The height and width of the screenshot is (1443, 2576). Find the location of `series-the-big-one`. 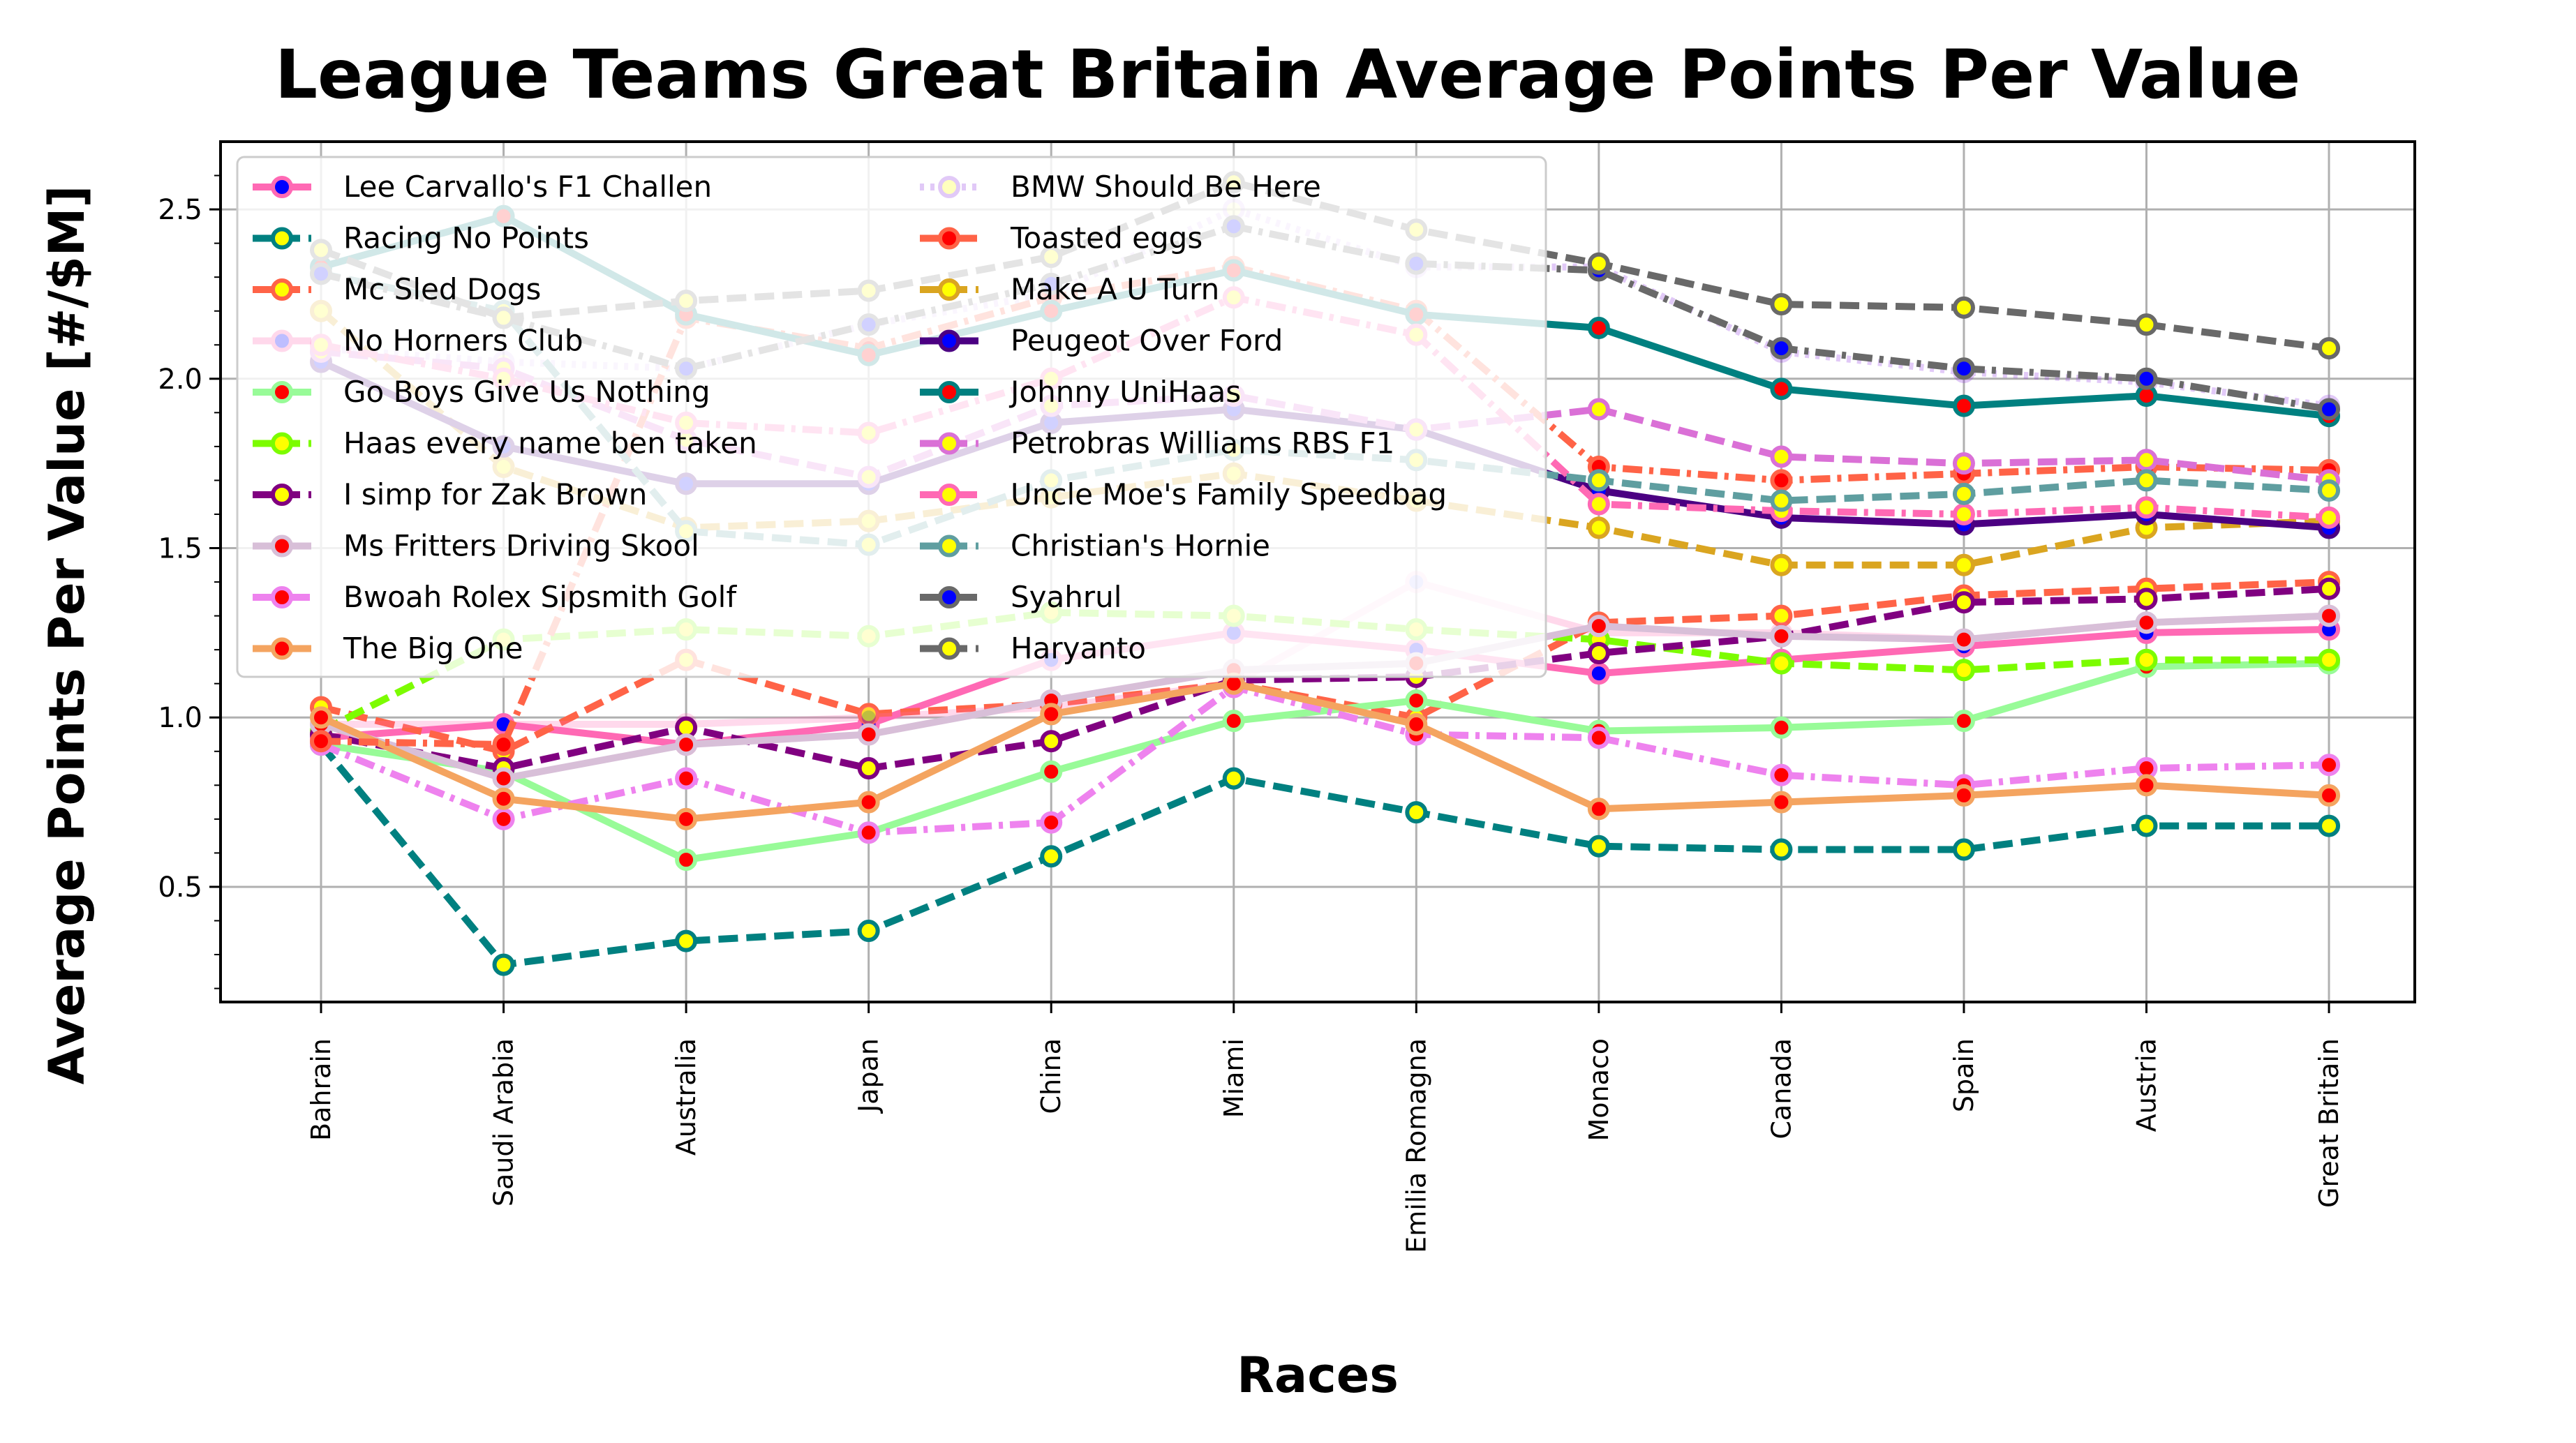

series-the-big-one is located at coordinates (1325, 751).